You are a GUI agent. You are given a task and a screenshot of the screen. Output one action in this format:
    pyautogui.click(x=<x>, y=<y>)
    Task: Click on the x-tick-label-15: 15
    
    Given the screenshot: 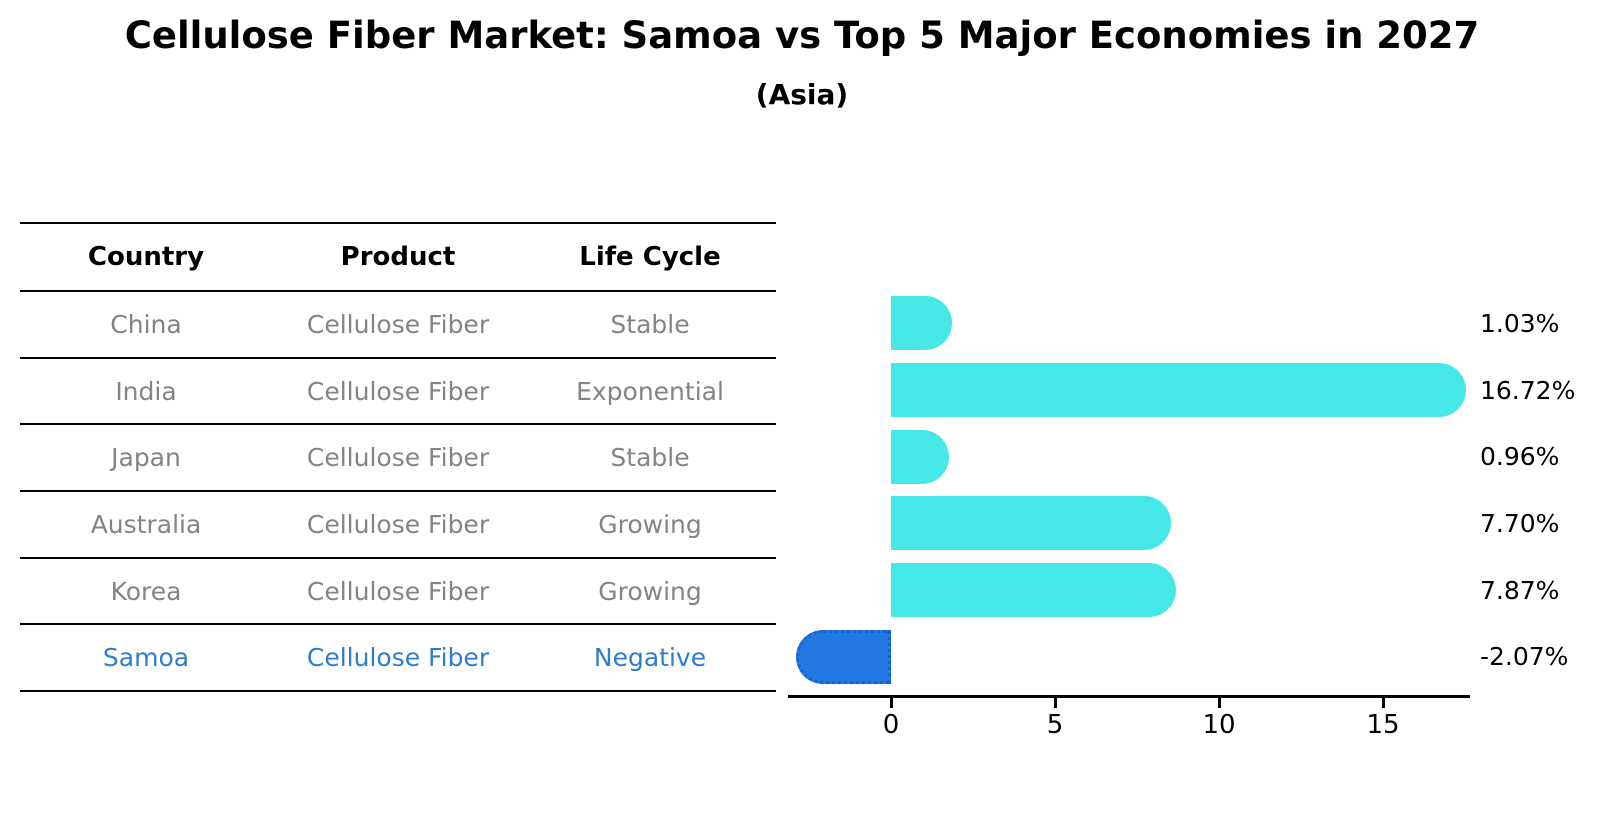 What is the action you would take?
    pyautogui.click(x=1383, y=725)
    